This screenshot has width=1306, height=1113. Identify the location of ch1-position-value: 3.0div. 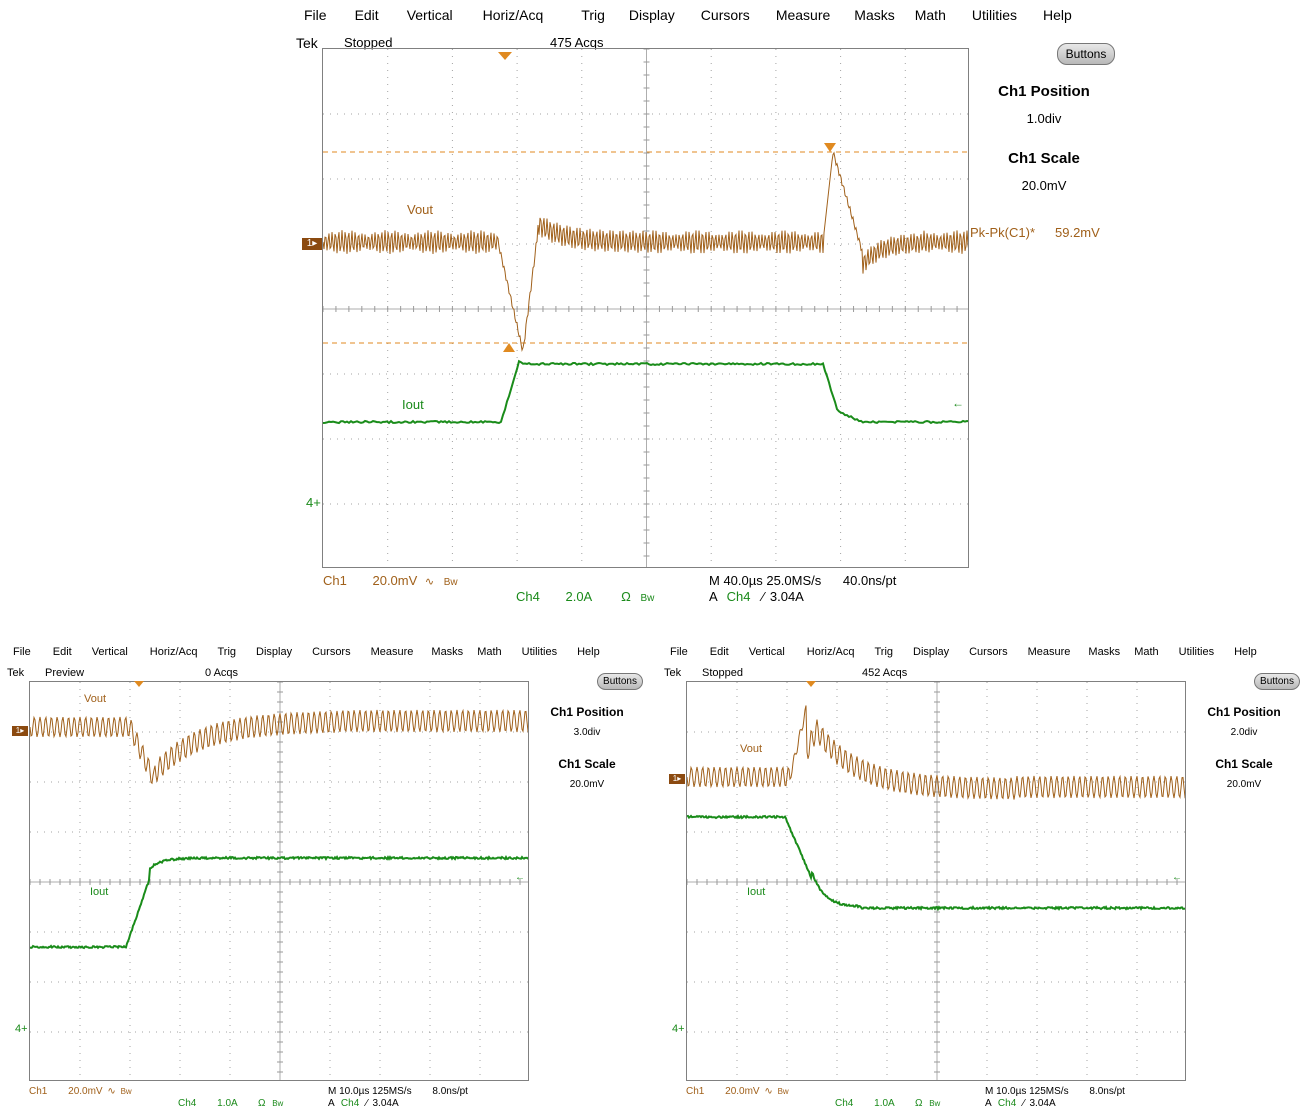
(587, 732).